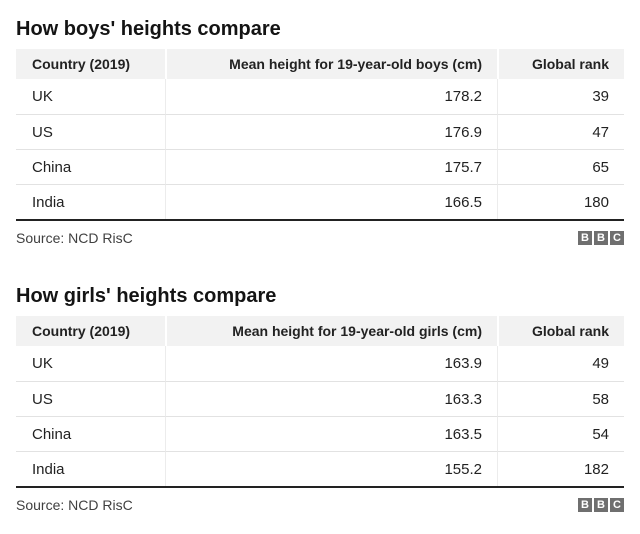  Describe the element at coordinates (331, 64) in the screenshot. I see `column-header-mean-height-boys: Mean height for 19-year-old boys (cm)` at that location.